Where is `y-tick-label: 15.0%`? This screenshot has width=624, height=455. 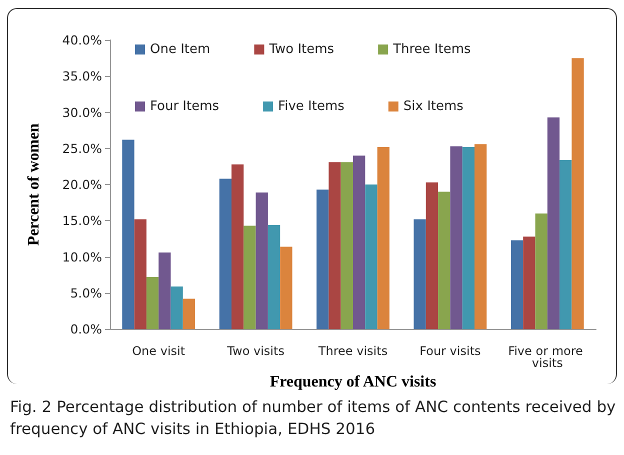 y-tick-label: 15.0% is located at coordinates (82, 220).